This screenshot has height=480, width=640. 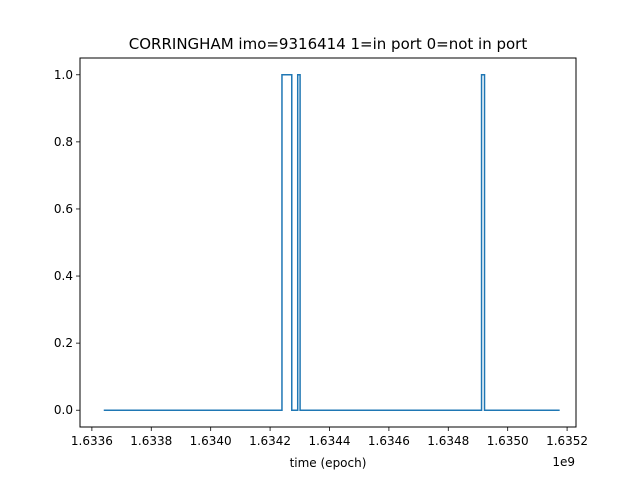 I want to click on y-tick-label: 0.4, so click(x=63, y=276).